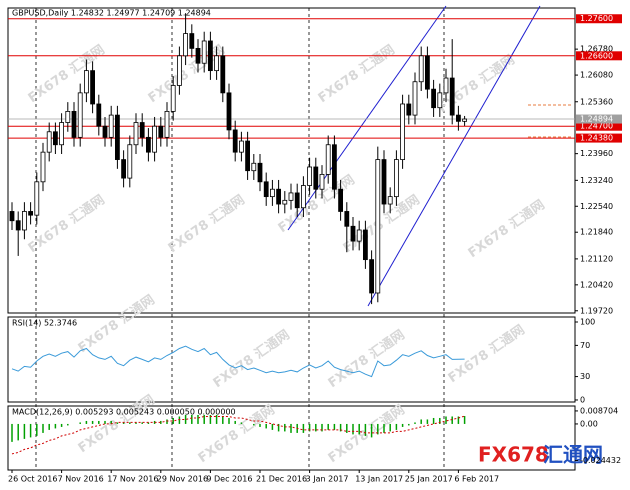 This screenshot has height=490, width=630. What do you see at coordinates (596, 18) in the screenshot?
I see `level-label: 1.27600` at bounding box center [596, 18].